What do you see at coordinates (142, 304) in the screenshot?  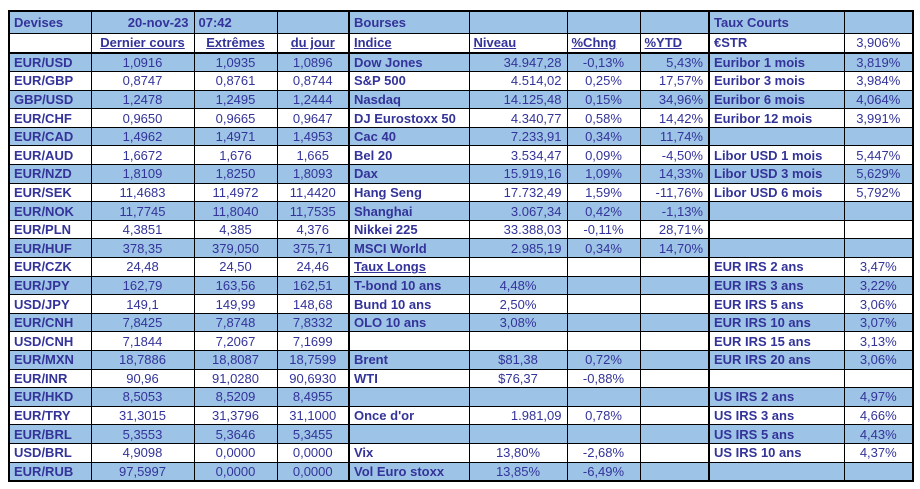 I see `cell-last-price: 149,1` at bounding box center [142, 304].